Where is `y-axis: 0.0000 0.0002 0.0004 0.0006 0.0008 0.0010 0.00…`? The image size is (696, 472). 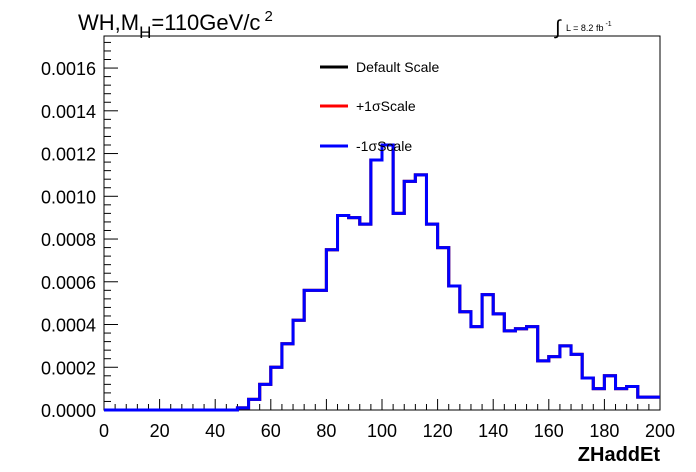 y-axis: 0.0000 0.0002 0.0004 0.0006 0.0008 0.0010 0.00… is located at coordinates (79, 231).